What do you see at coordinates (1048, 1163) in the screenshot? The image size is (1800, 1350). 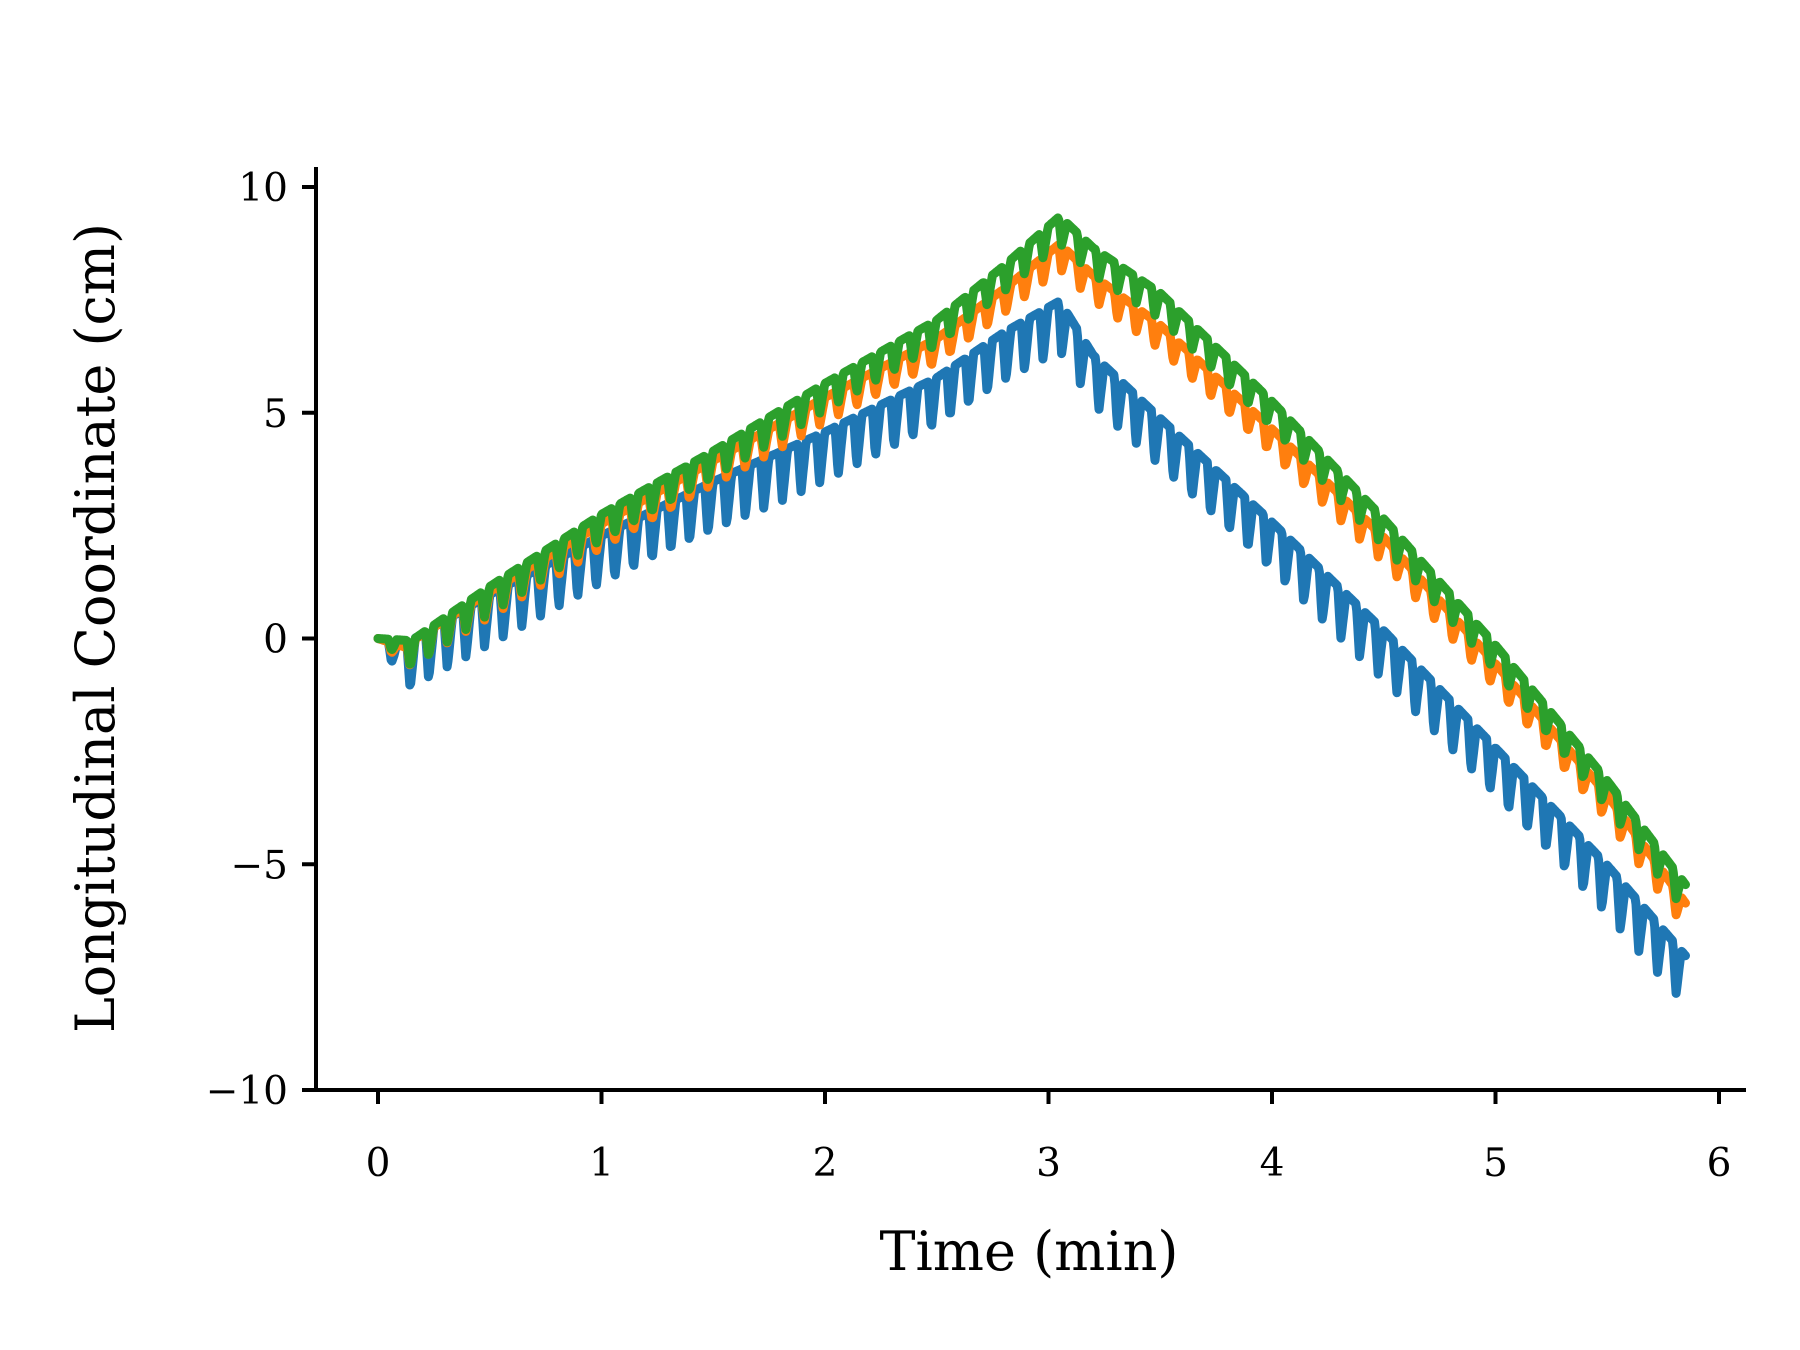 I see `x-tick-label: 3` at bounding box center [1048, 1163].